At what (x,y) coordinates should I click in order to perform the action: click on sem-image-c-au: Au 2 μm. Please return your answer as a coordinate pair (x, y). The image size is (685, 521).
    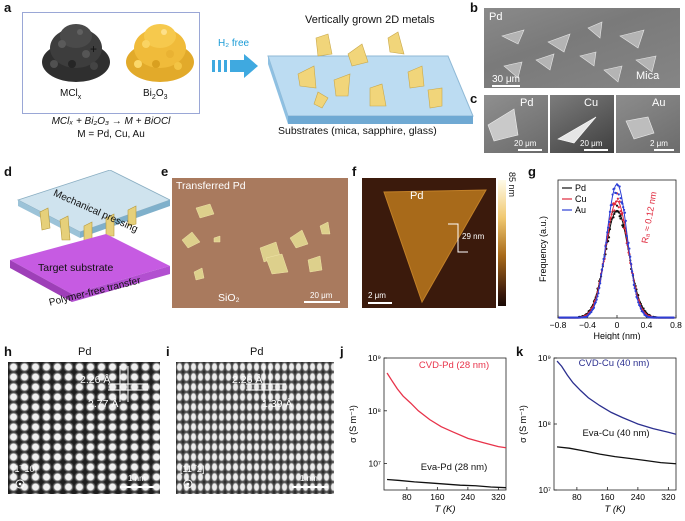
    Looking at the image, I should click on (648, 124).